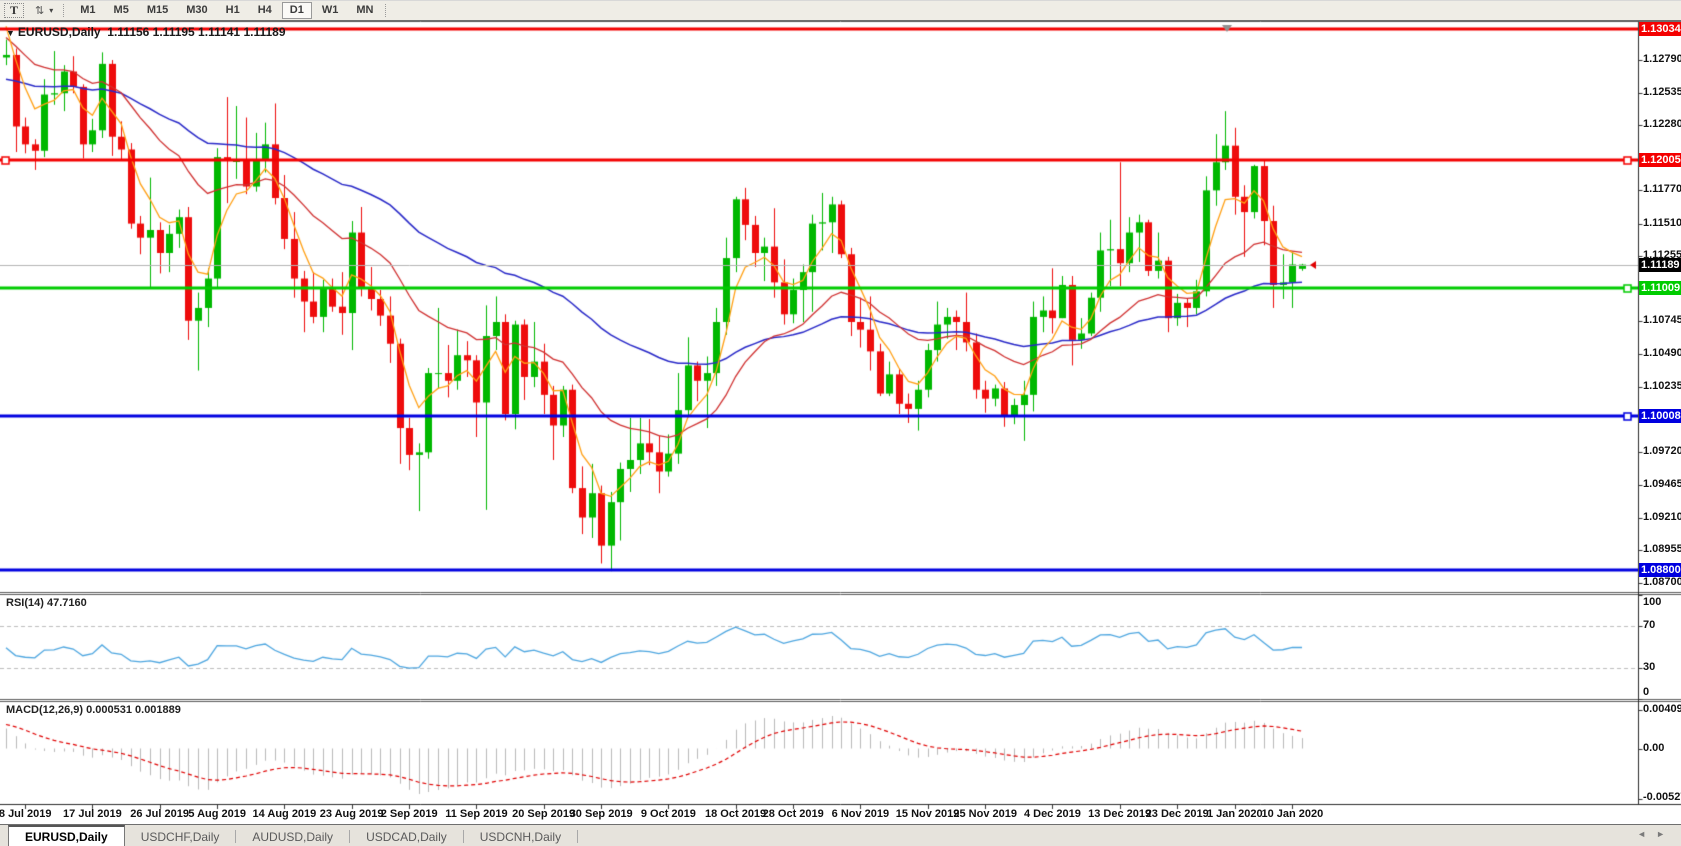 This screenshot has height=846, width=1681. What do you see at coordinates (1665, 834) in the screenshot?
I see `tab-scroll-right-icon: ►` at bounding box center [1665, 834].